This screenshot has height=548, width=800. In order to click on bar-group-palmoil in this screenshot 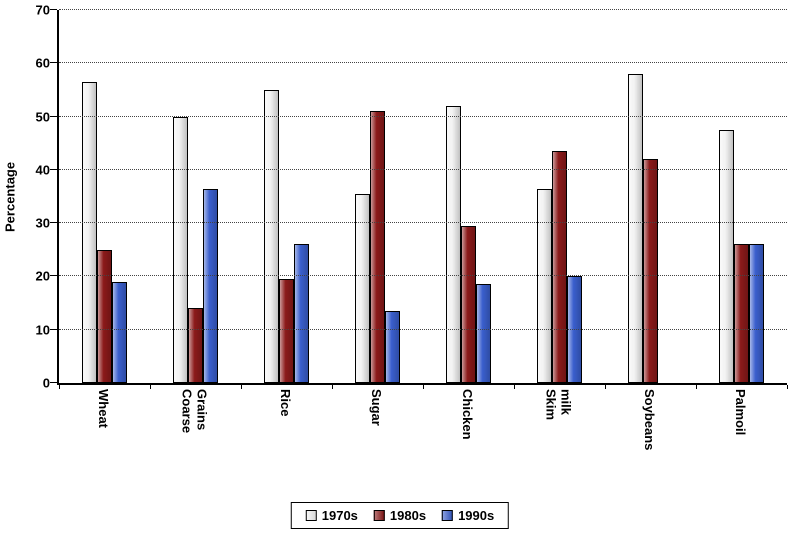, I will do `click(741, 196)`.